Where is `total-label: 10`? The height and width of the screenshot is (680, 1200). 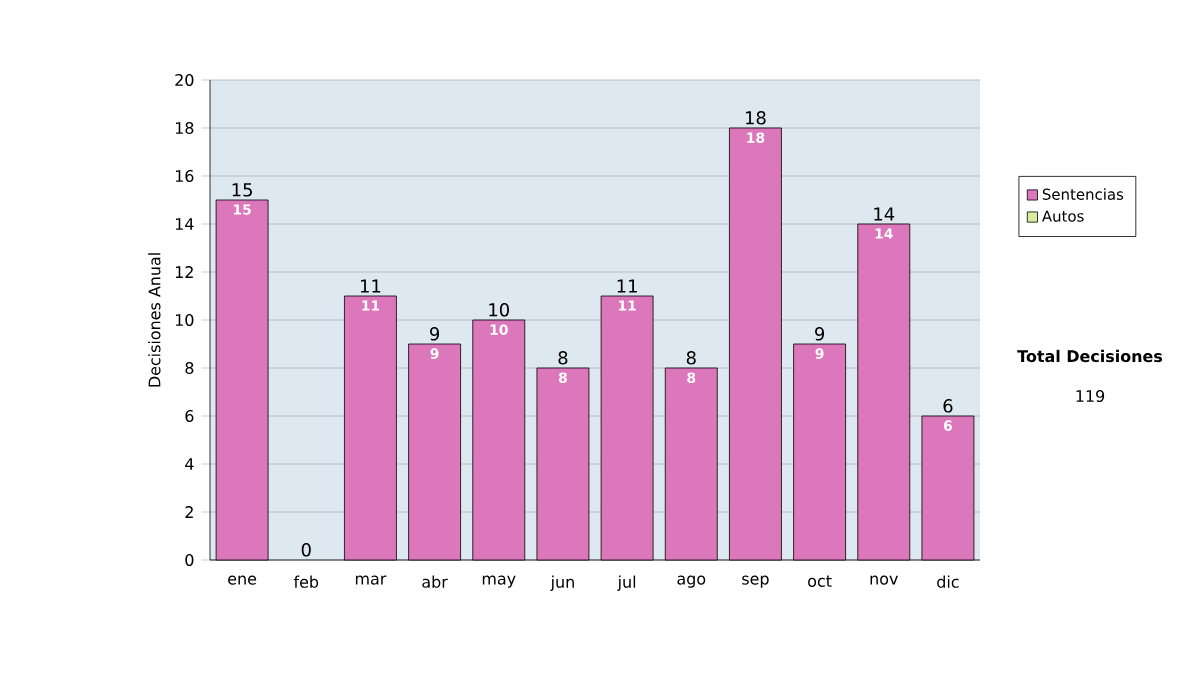 total-label: 10 is located at coordinates (499, 310).